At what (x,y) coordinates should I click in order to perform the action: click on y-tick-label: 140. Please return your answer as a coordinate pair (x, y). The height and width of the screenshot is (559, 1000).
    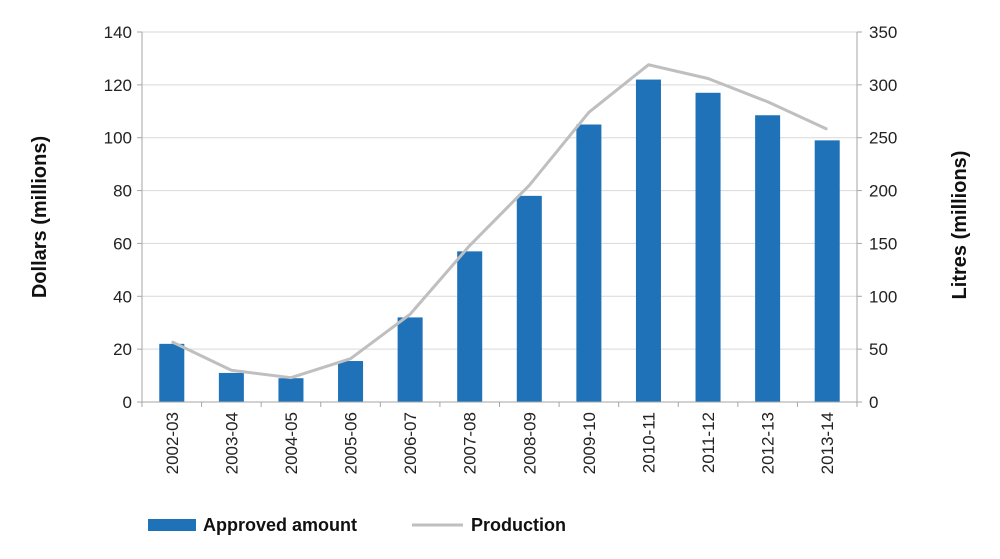
    Looking at the image, I should click on (118, 32).